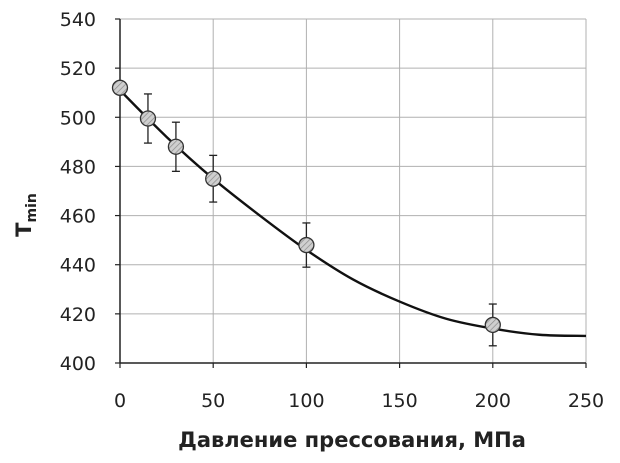  What do you see at coordinates (78, 217) in the screenshot?
I see `y-tick-label: 460` at bounding box center [78, 217].